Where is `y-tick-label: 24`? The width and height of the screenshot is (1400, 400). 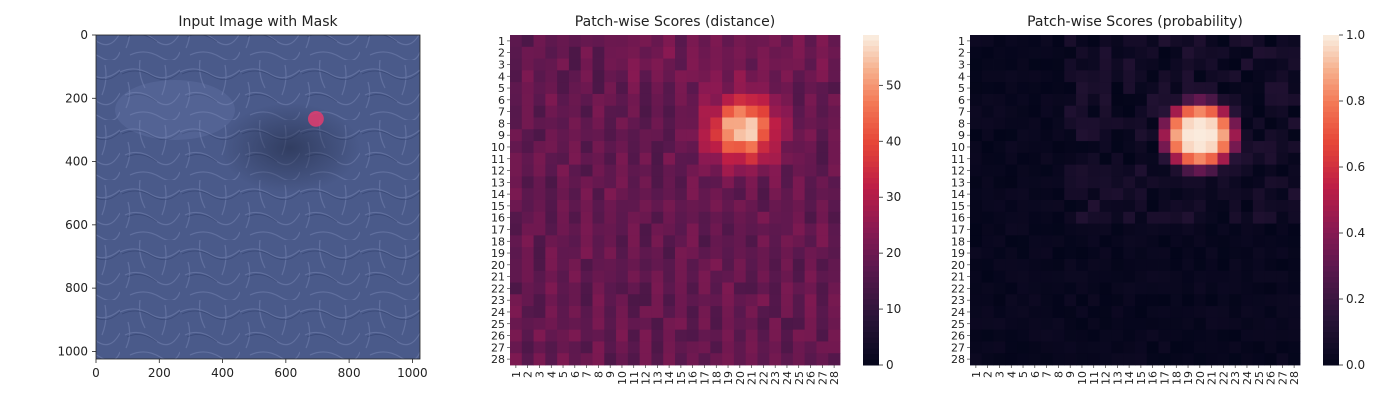 y-tick-label: 24 is located at coordinates (498, 312).